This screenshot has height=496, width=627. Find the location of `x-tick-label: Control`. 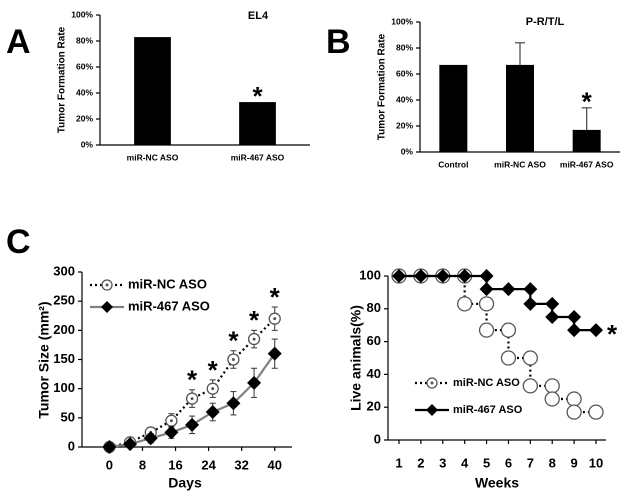

x-tick-label: Control is located at coordinates (453, 164).